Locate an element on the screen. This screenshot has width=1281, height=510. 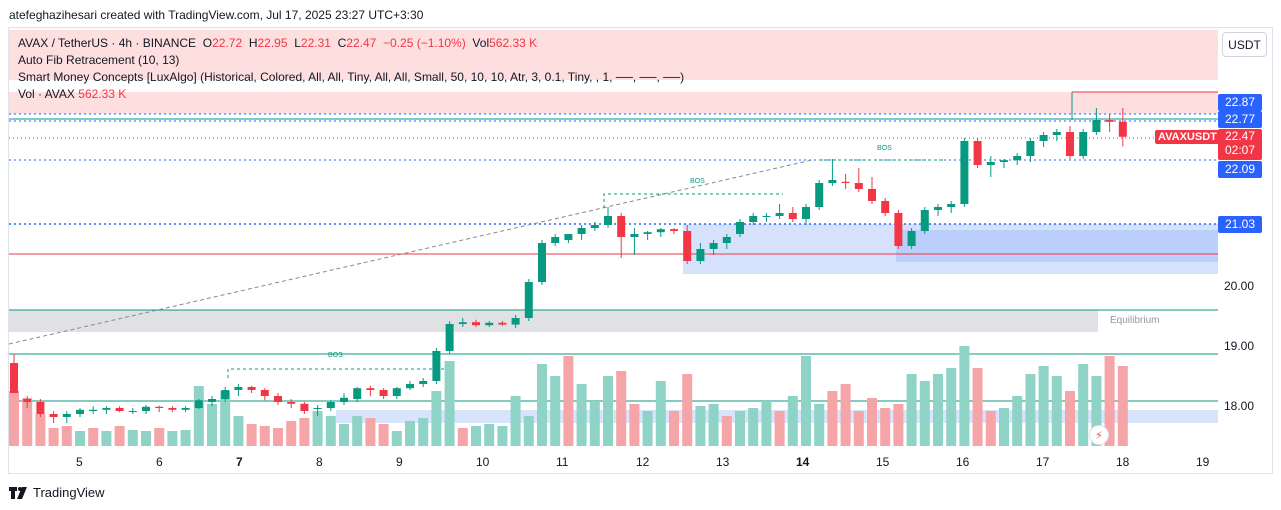
y-axis-label-18: 18.00 is located at coordinates (1239, 406).